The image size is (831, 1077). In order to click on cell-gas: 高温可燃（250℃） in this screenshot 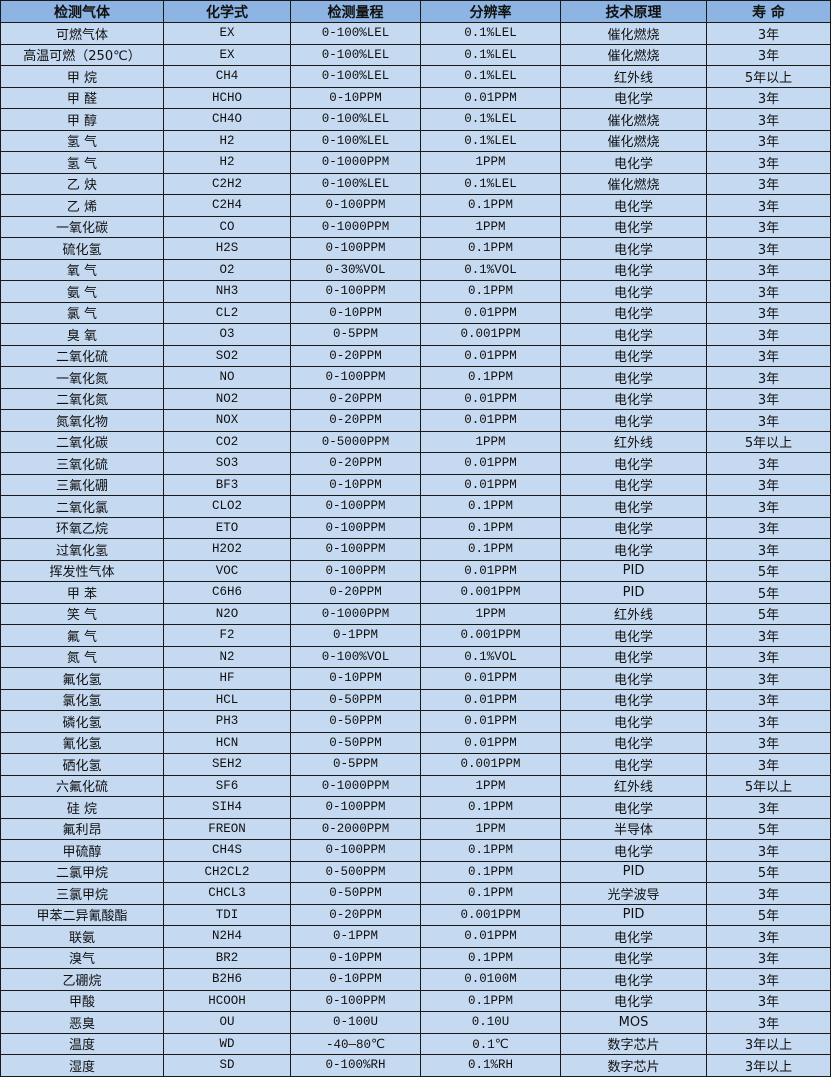, I will do `click(82, 54)`.